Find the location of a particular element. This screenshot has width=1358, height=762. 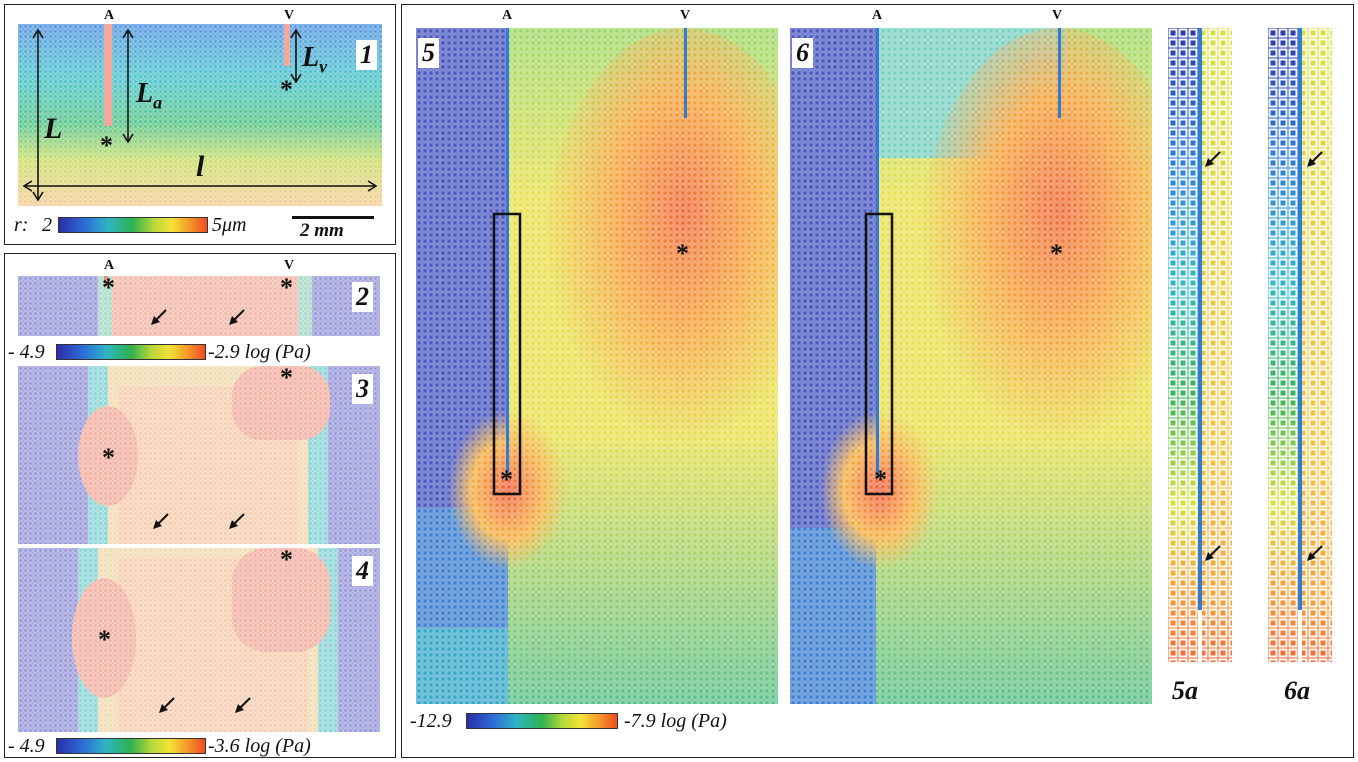

arrow-icon-4b is located at coordinates (243, 705).